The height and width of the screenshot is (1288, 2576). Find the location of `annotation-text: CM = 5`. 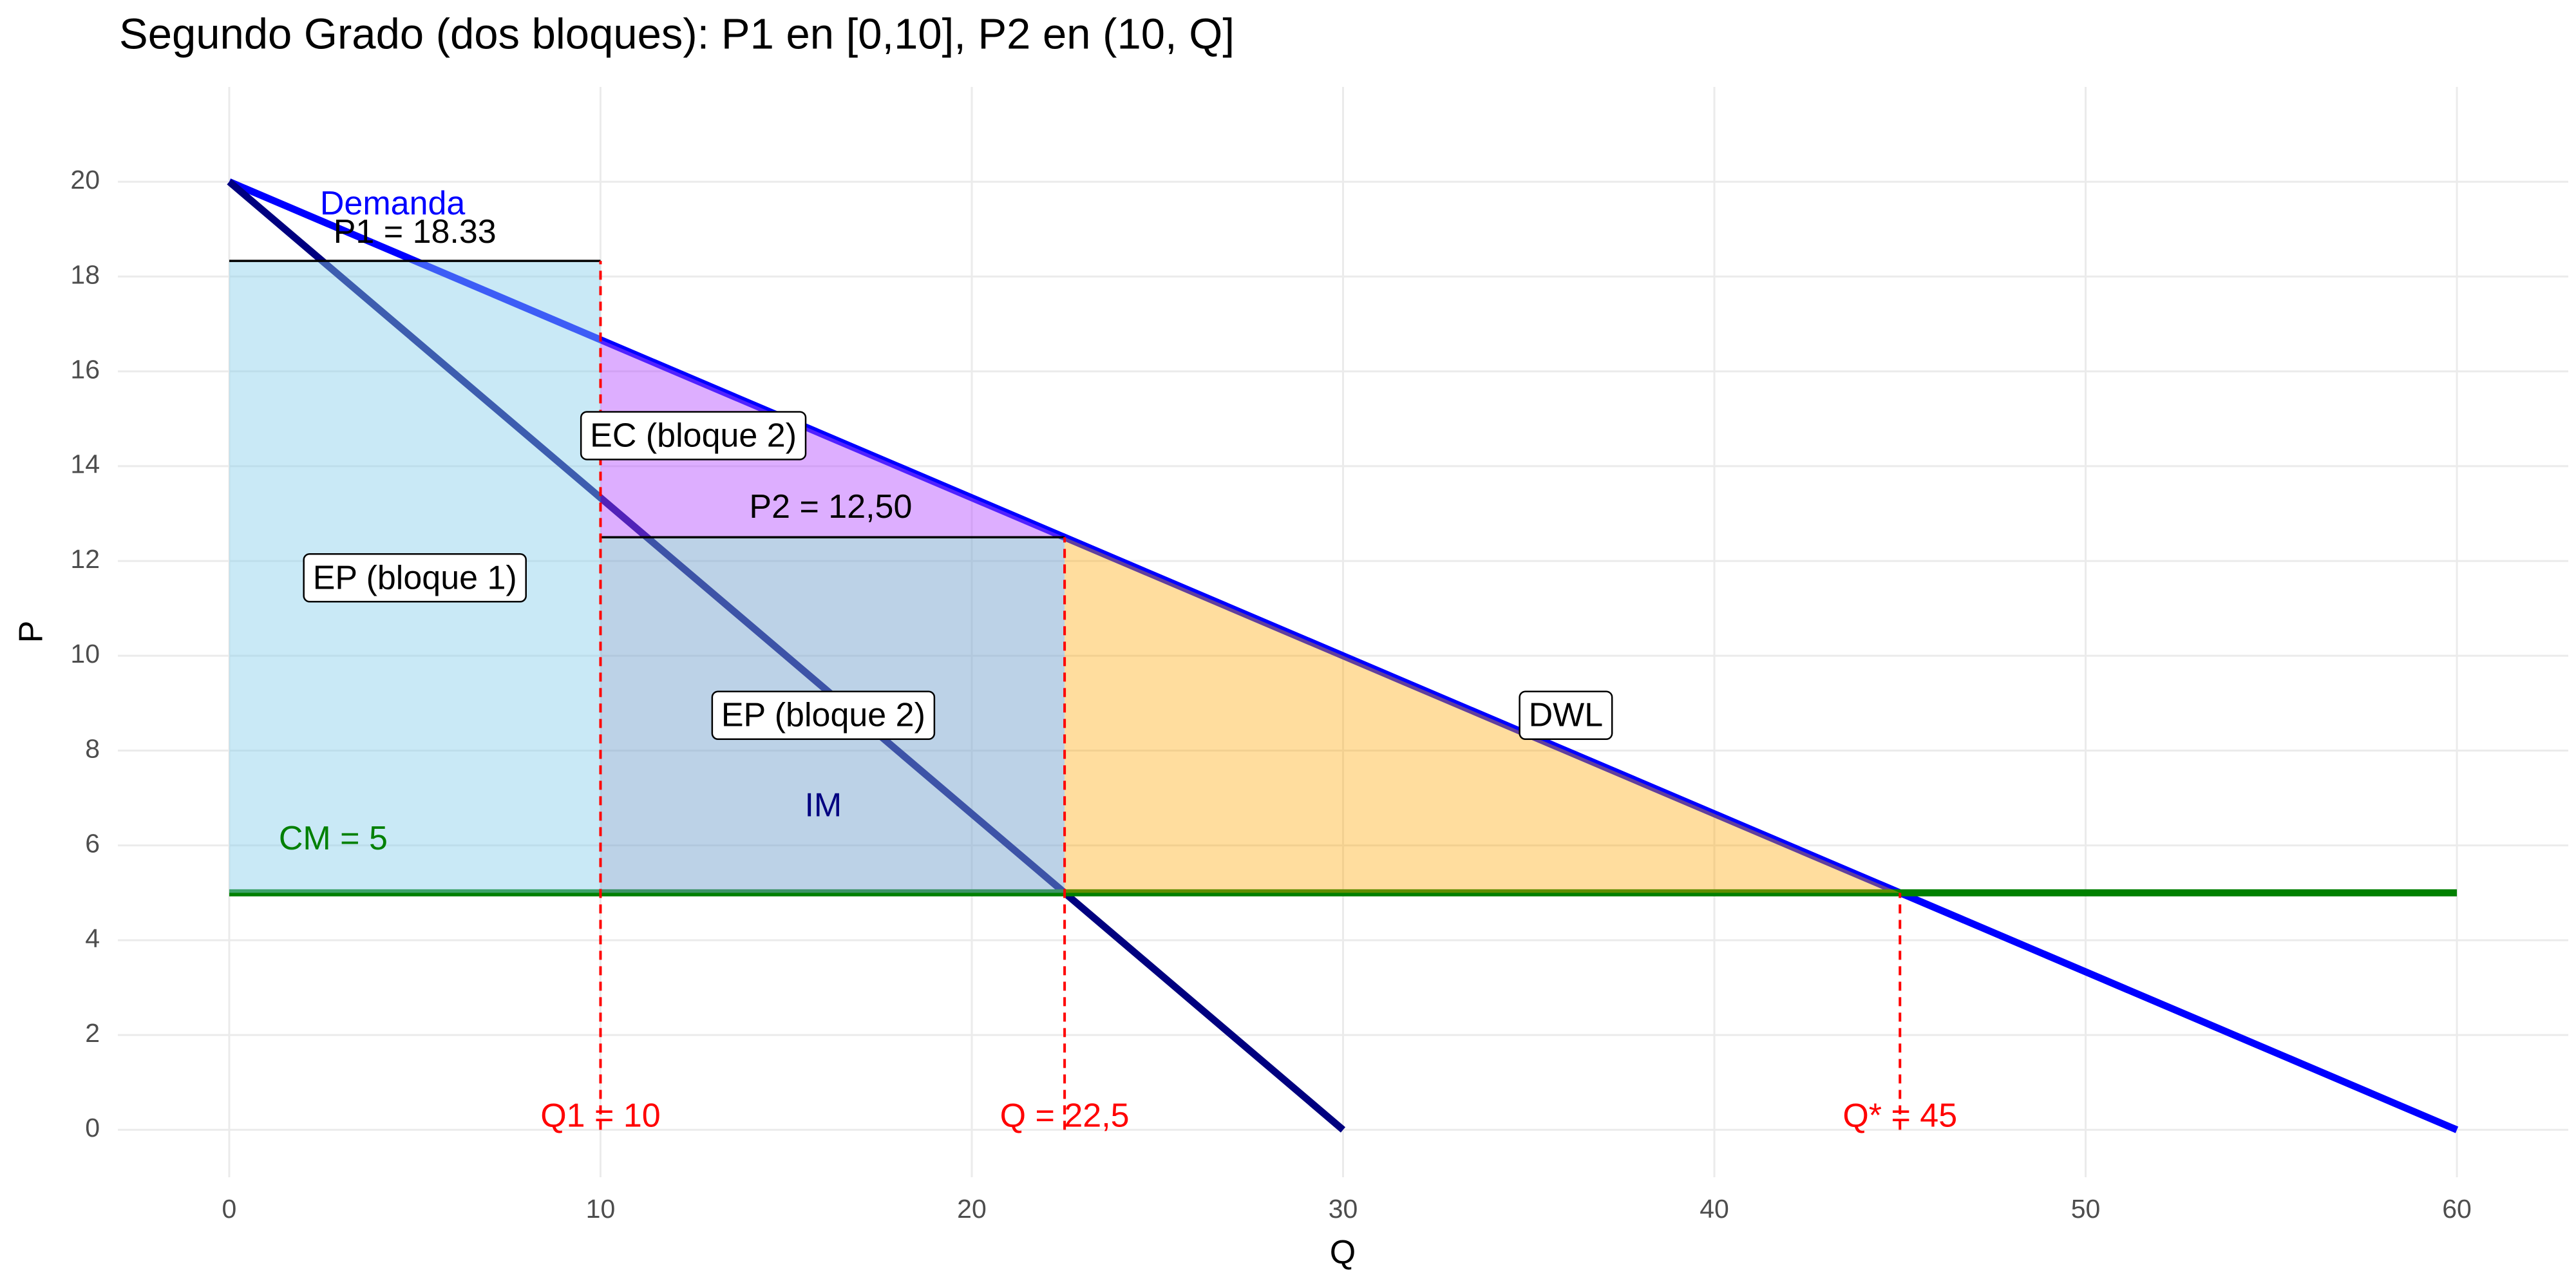

annotation-text: CM = 5 is located at coordinates (334, 839).